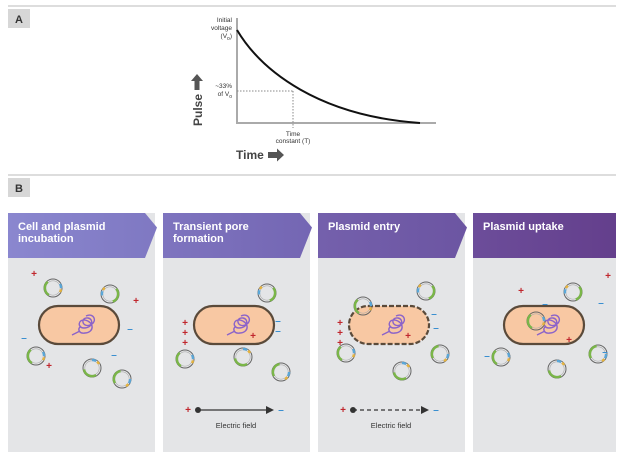 The height and width of the screenshot is (464, 624). I want to click on step-title: Cell and plasmid, so click(61, 227).